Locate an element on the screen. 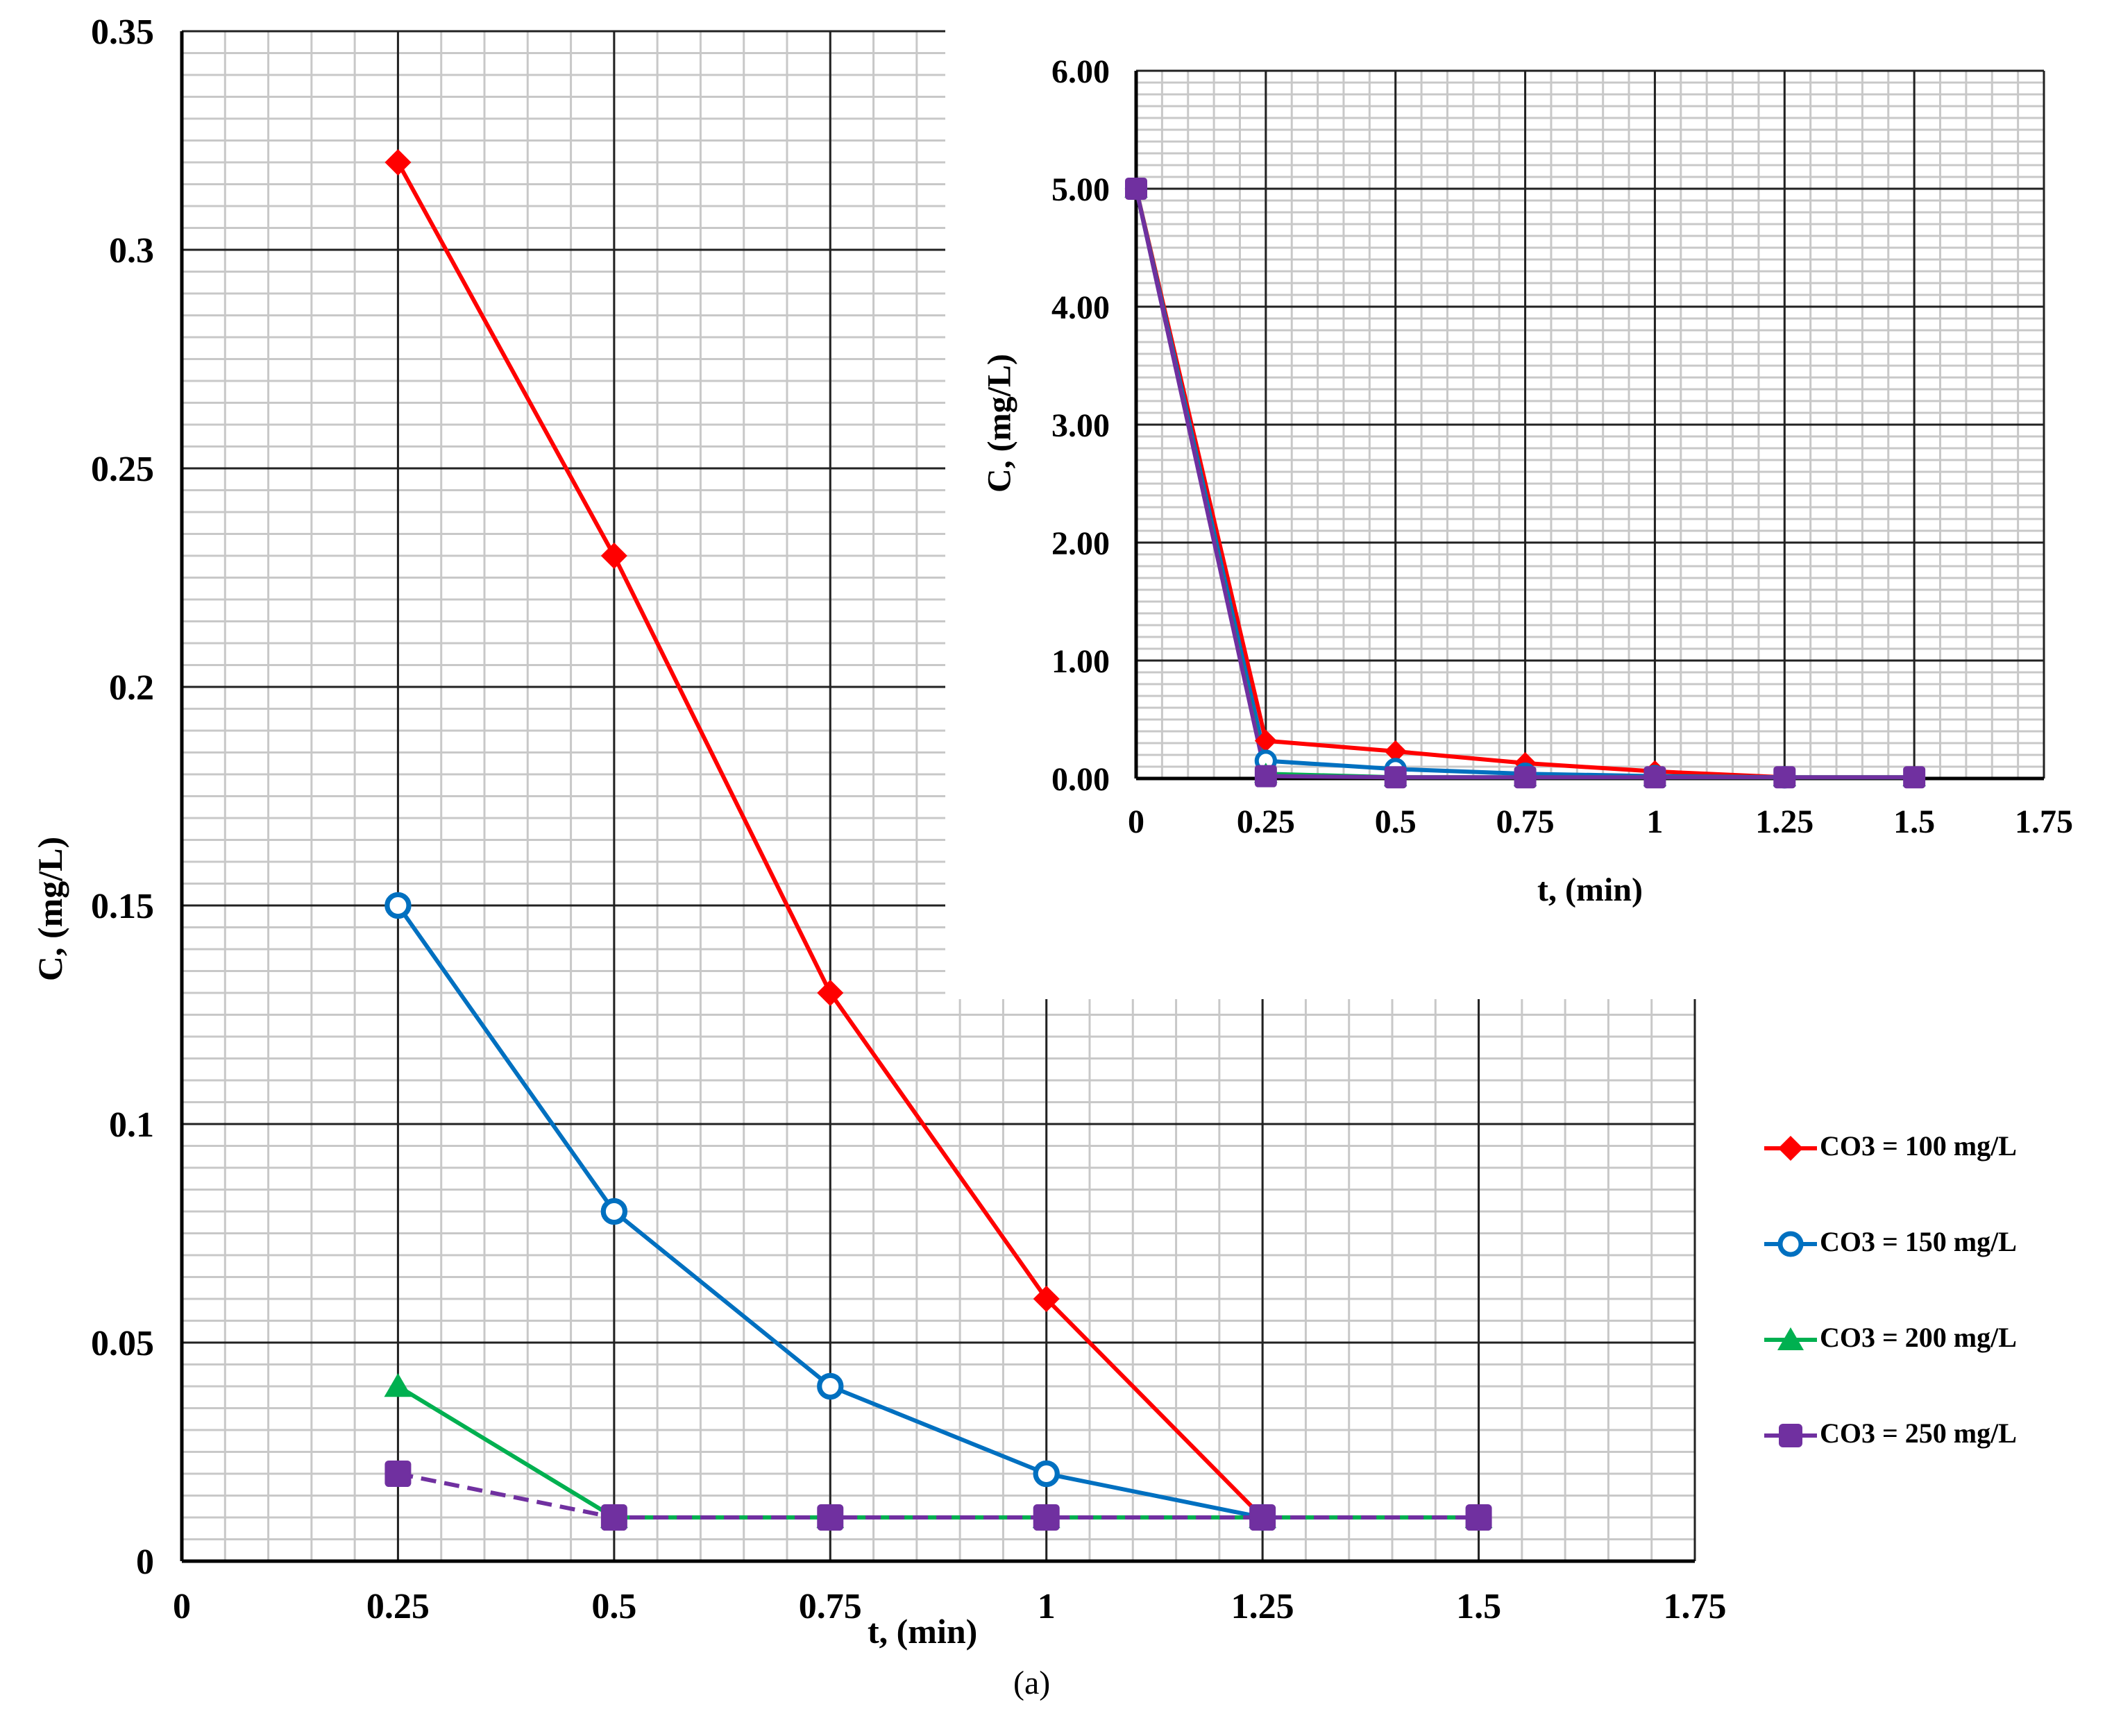 This screenshot has height=1736, width=2105. y-tick-label: 4.00 is located at coordinates (1080, 307).